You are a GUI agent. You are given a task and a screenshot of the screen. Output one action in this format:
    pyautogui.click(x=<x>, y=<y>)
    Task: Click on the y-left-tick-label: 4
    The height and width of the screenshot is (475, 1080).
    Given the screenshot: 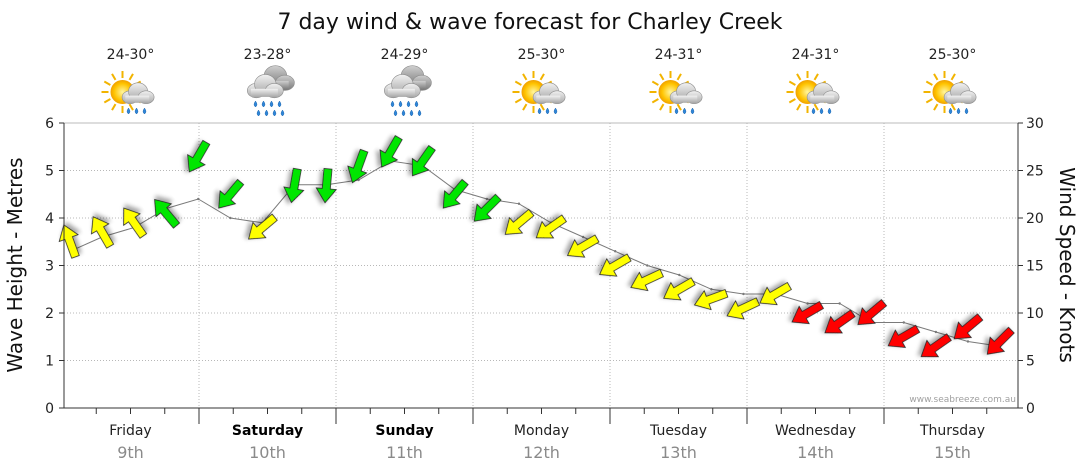 What is the action you would take?
    pyautogui.click(x=49, y=219)
    